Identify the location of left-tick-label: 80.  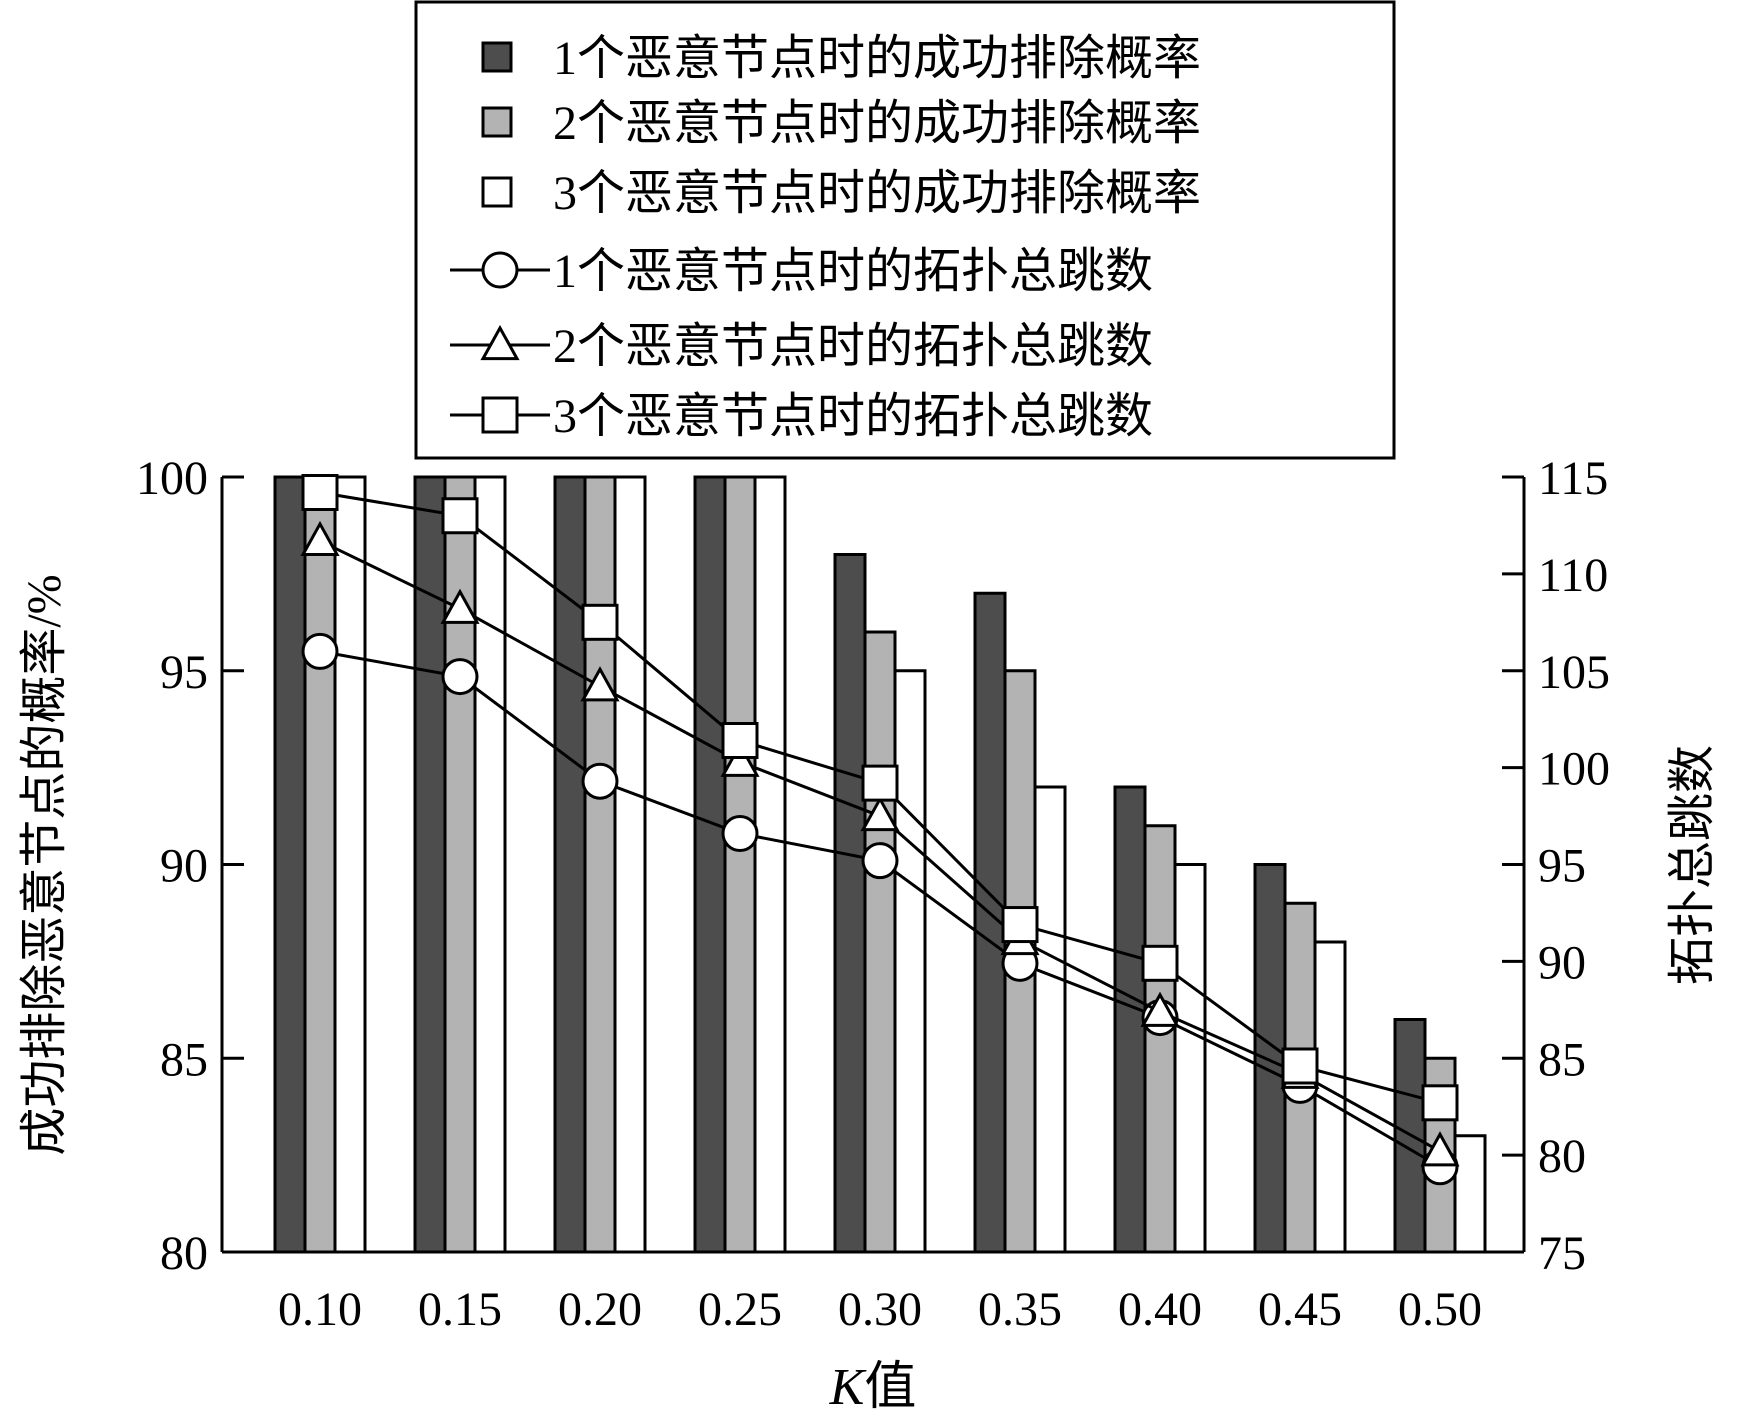
(184, 1253).